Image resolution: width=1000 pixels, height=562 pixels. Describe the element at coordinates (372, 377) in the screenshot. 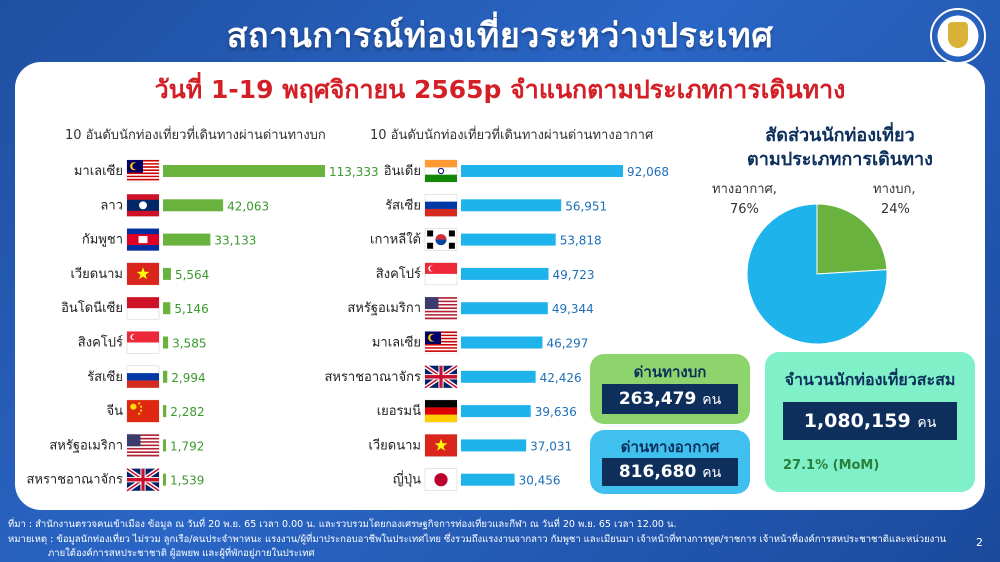

I see `air-category-label: สหราชอาณาจักร` at that location.